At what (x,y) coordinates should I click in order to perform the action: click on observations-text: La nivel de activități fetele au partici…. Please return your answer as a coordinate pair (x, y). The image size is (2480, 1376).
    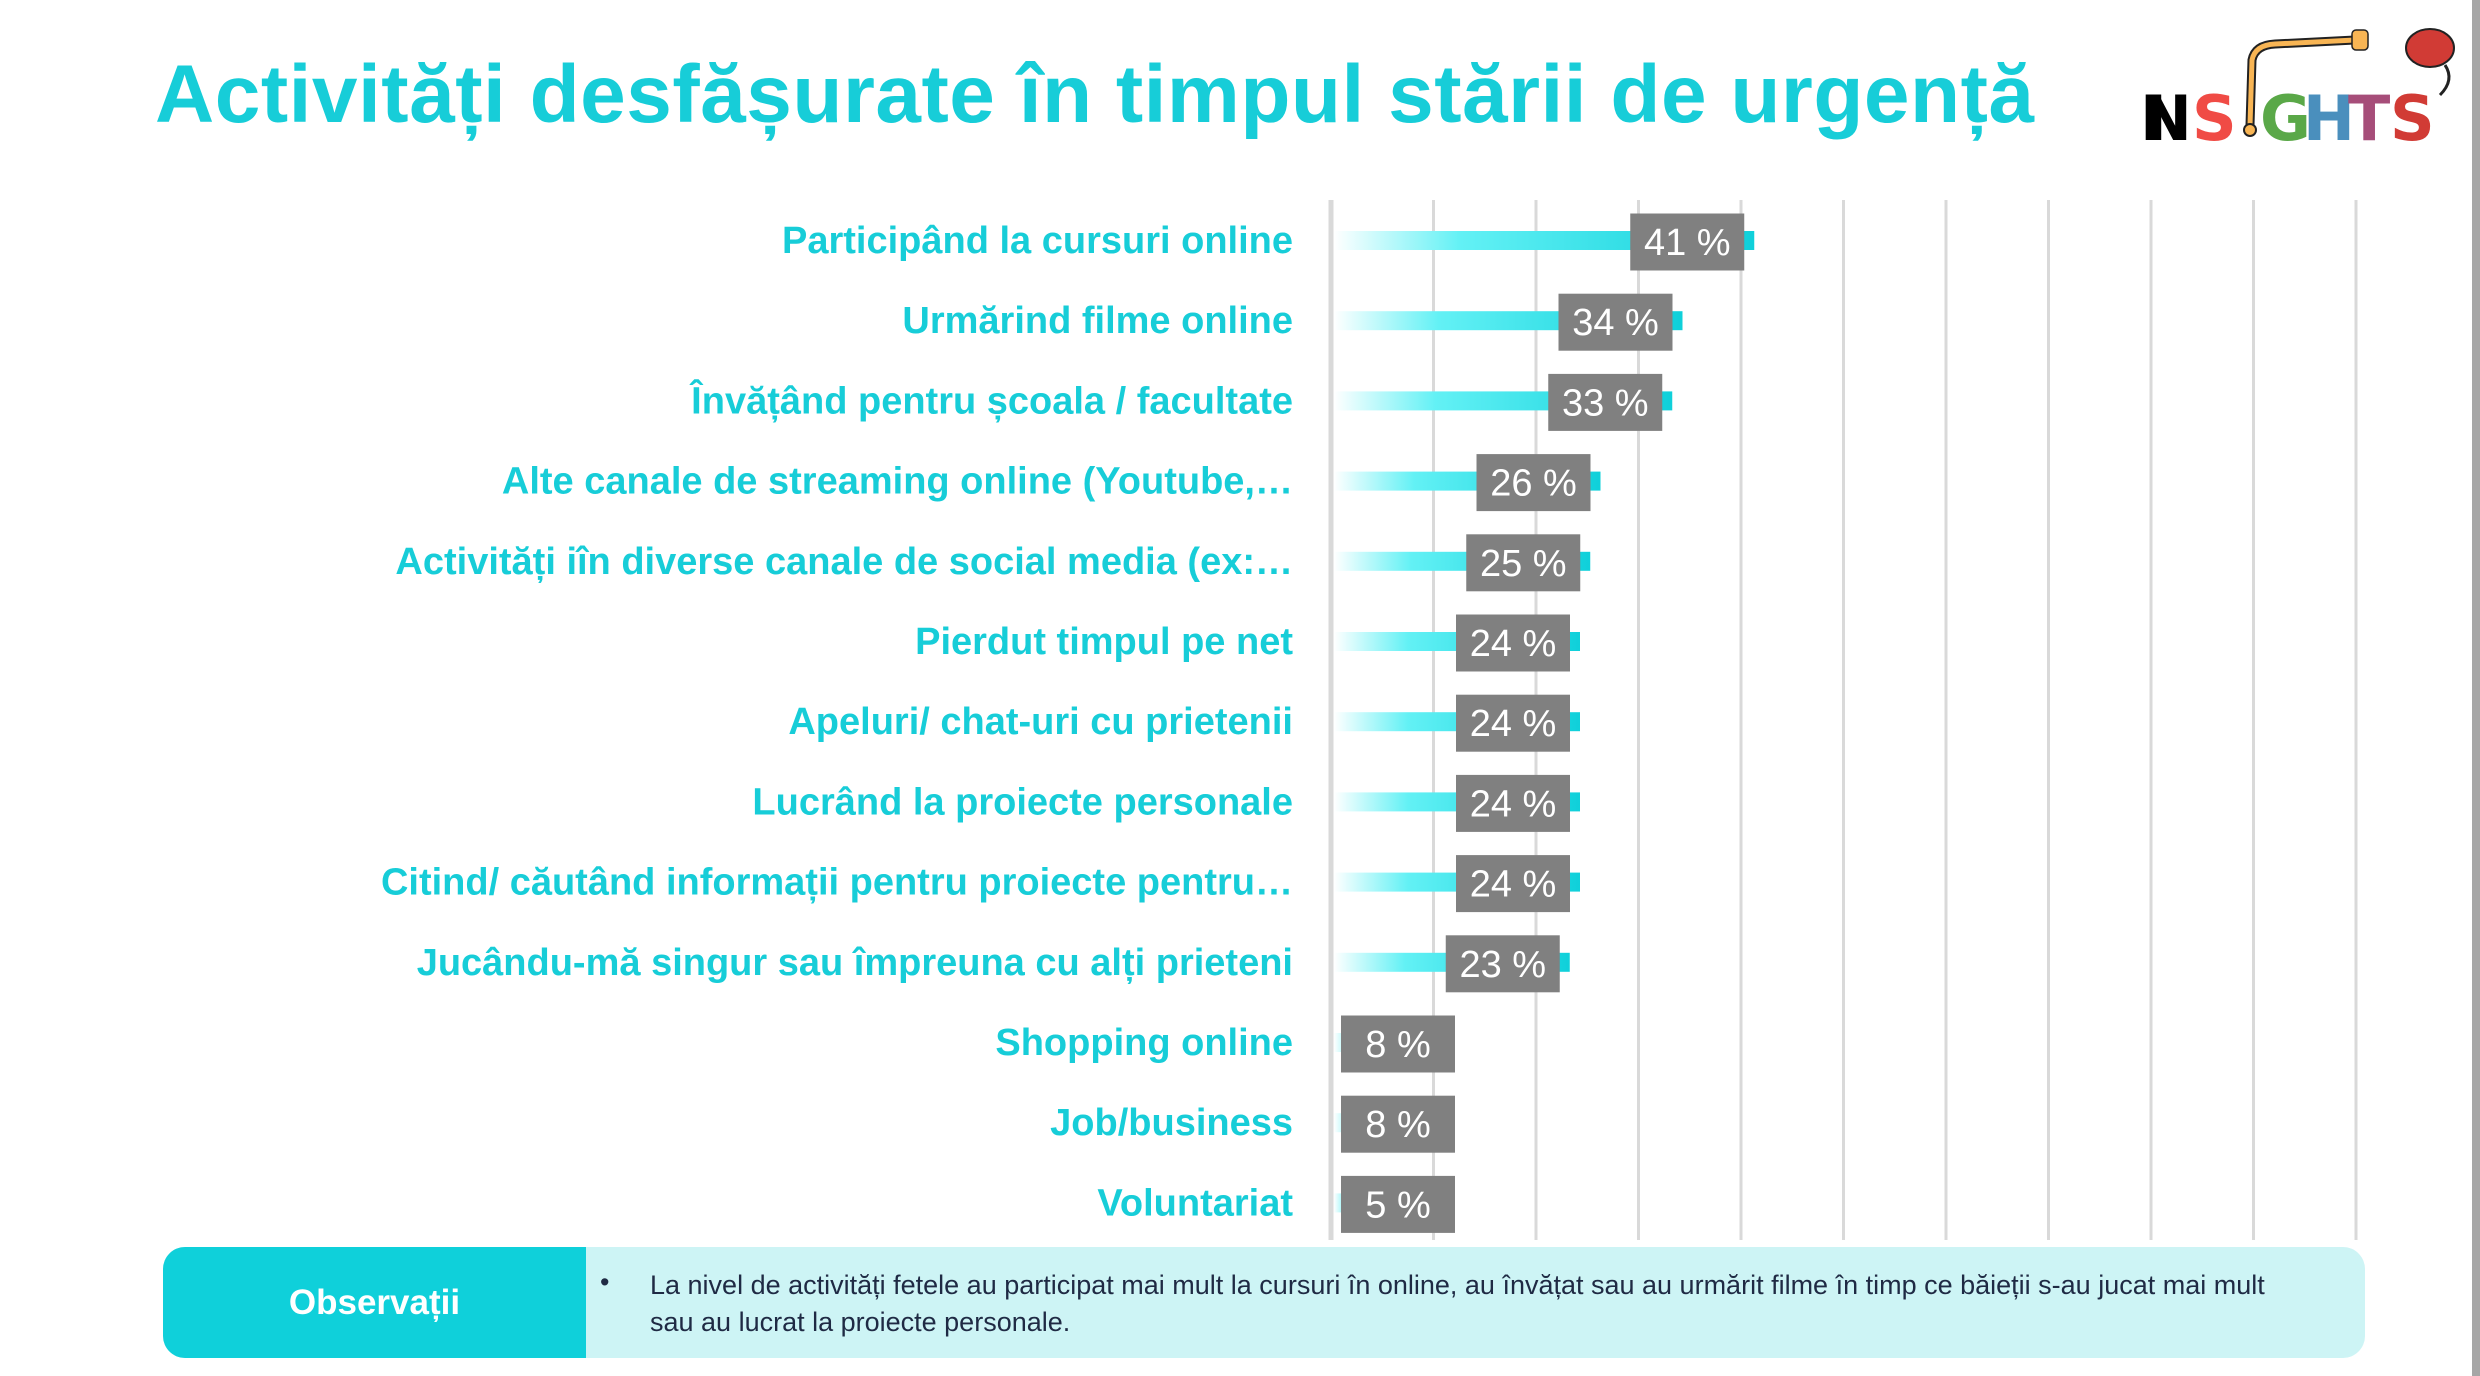
    Looking at the image, I should click on (1457, 1303).